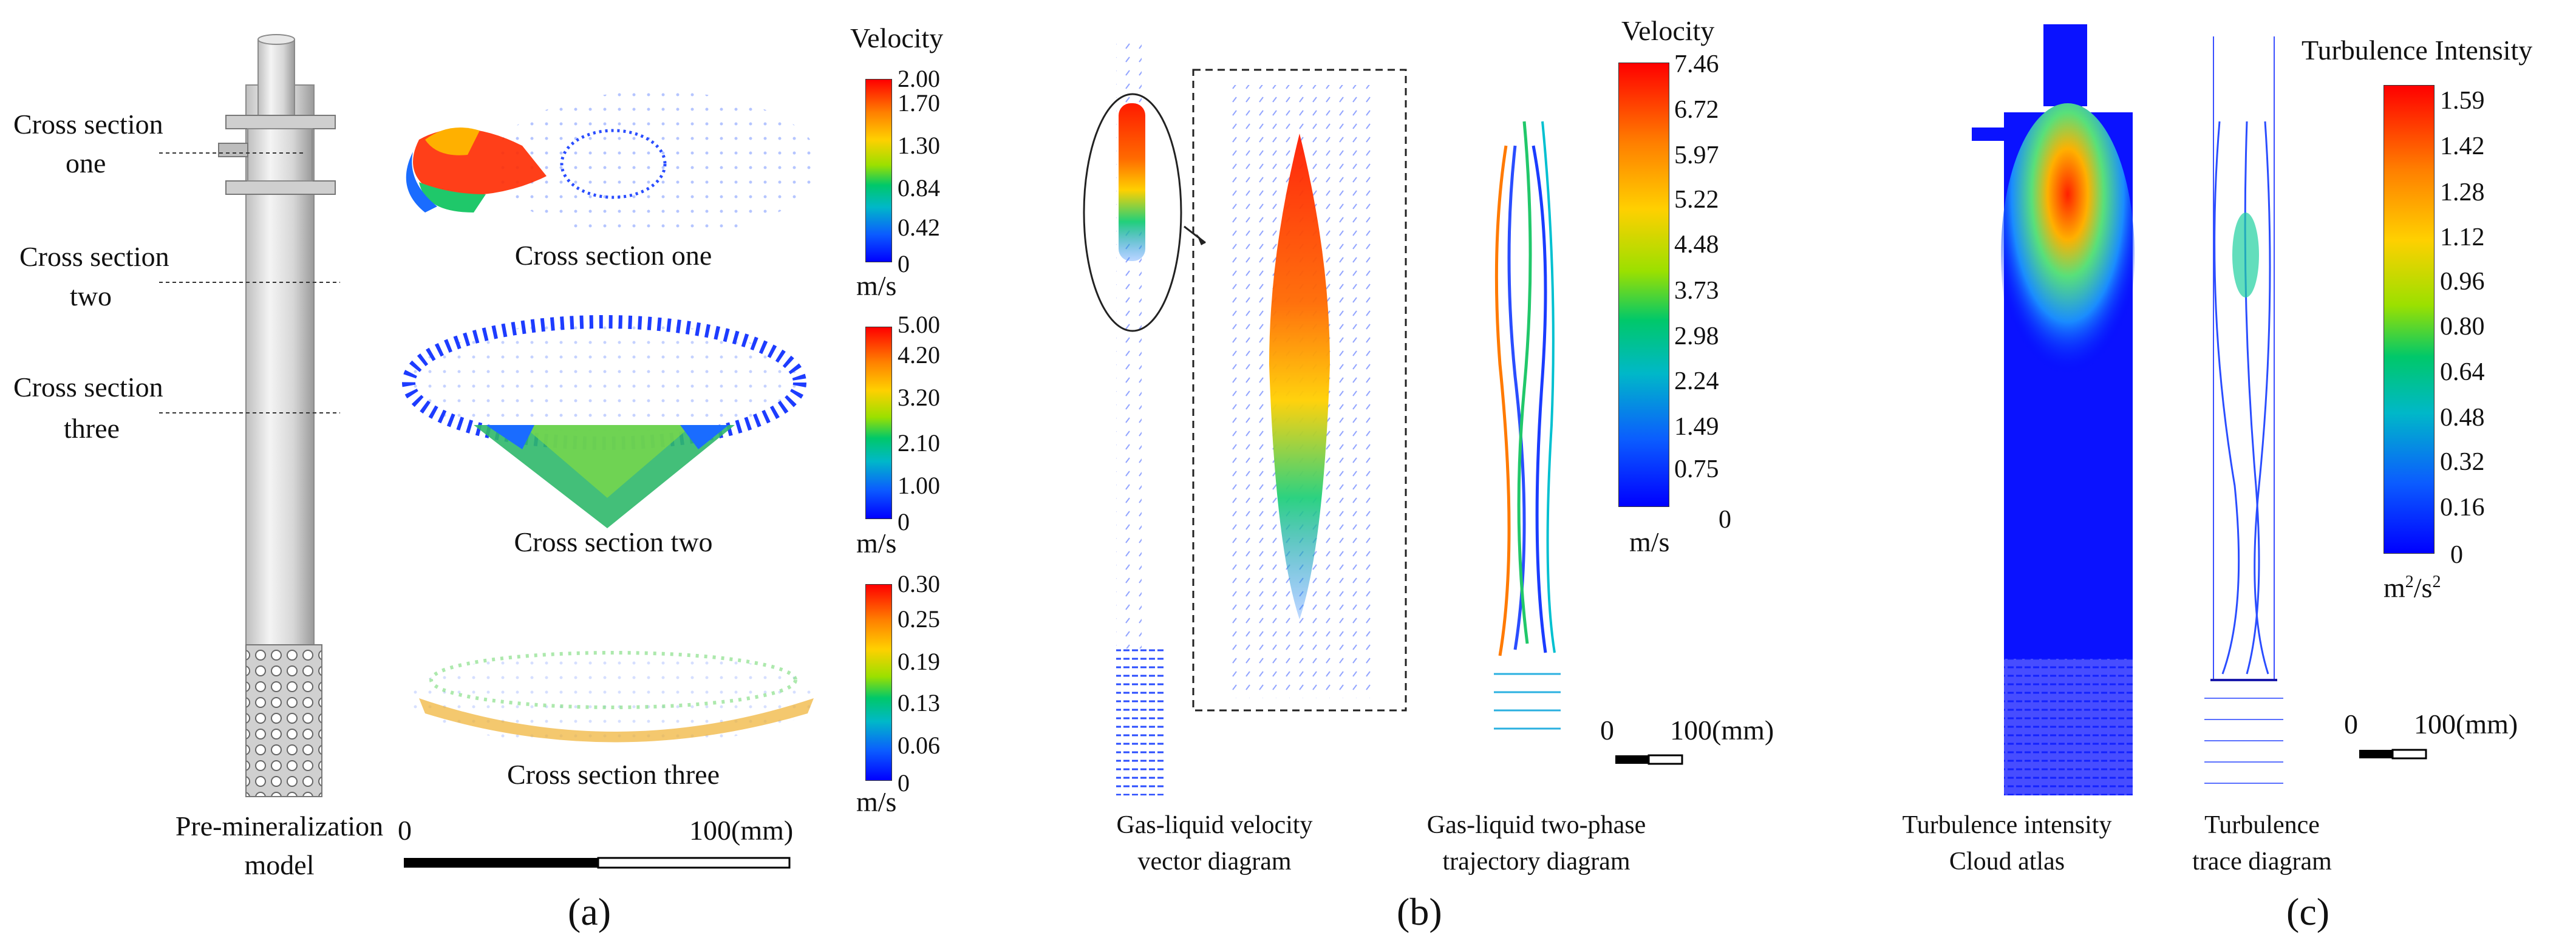 The width and height of the screenshot is (2576, 949). What do you see at coordinates (2308, 912) in the screenshot?
I see `caption-c: (c)` at bounding box center [2308, 912].